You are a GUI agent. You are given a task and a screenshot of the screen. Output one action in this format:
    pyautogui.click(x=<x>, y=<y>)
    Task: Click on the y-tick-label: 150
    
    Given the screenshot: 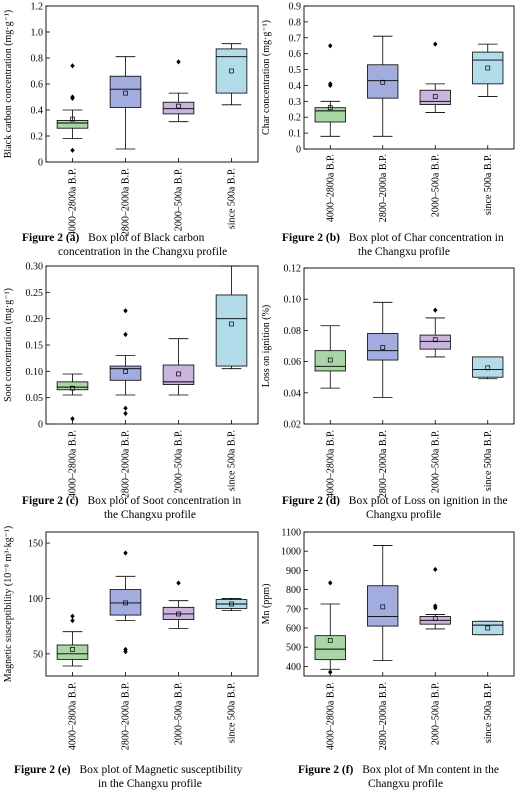 What is the action you would take?
    pyautogui.click(x=35, y=544)
    